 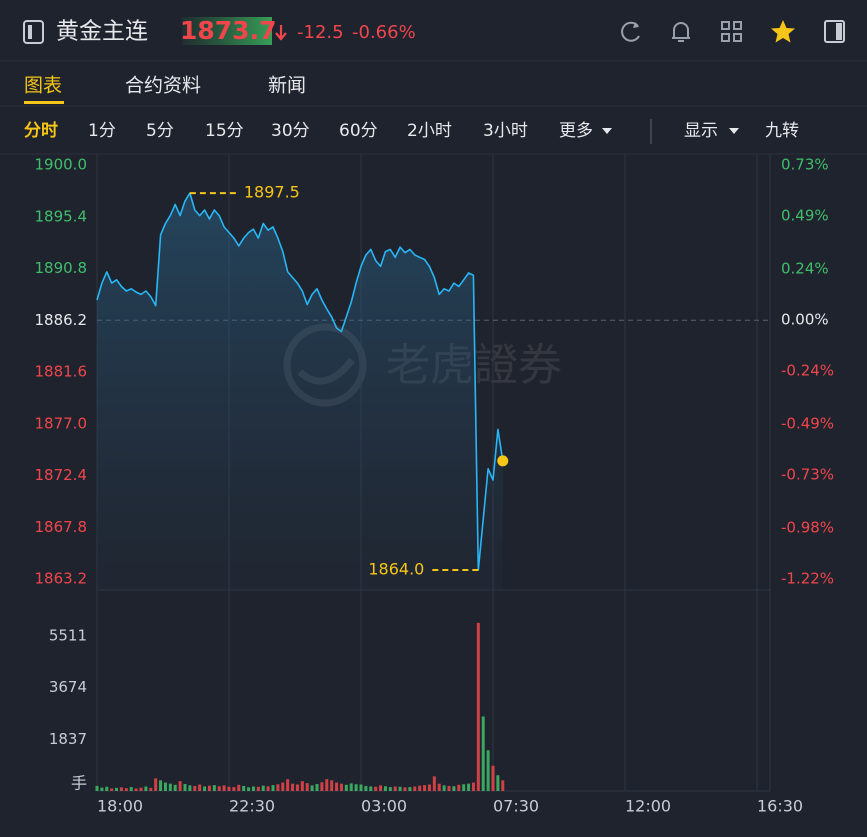 What do you see at coordinates (79, 783) in the screenshot?
I see `volume-unit: 手` at bounding box center [79, 783].